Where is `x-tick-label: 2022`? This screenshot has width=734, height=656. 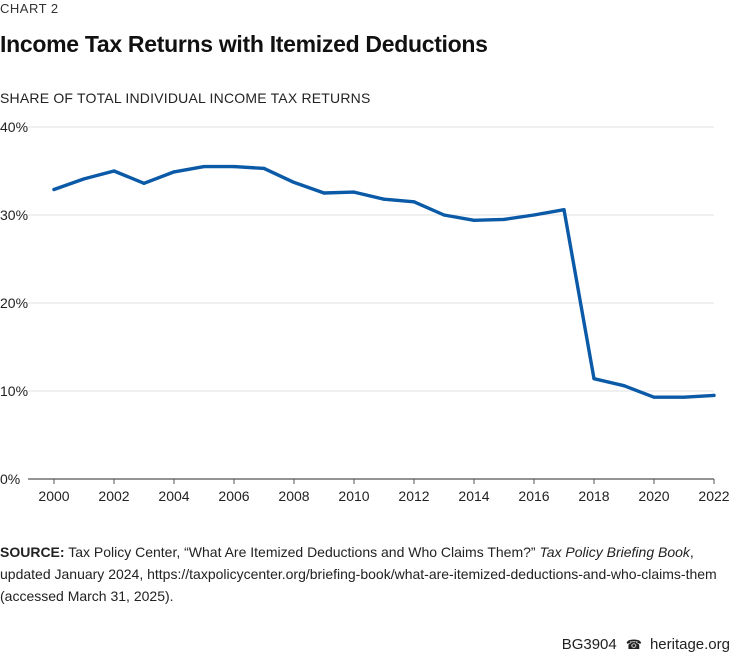
x-tick-label: 2022 is located at coordinates (713, 496).